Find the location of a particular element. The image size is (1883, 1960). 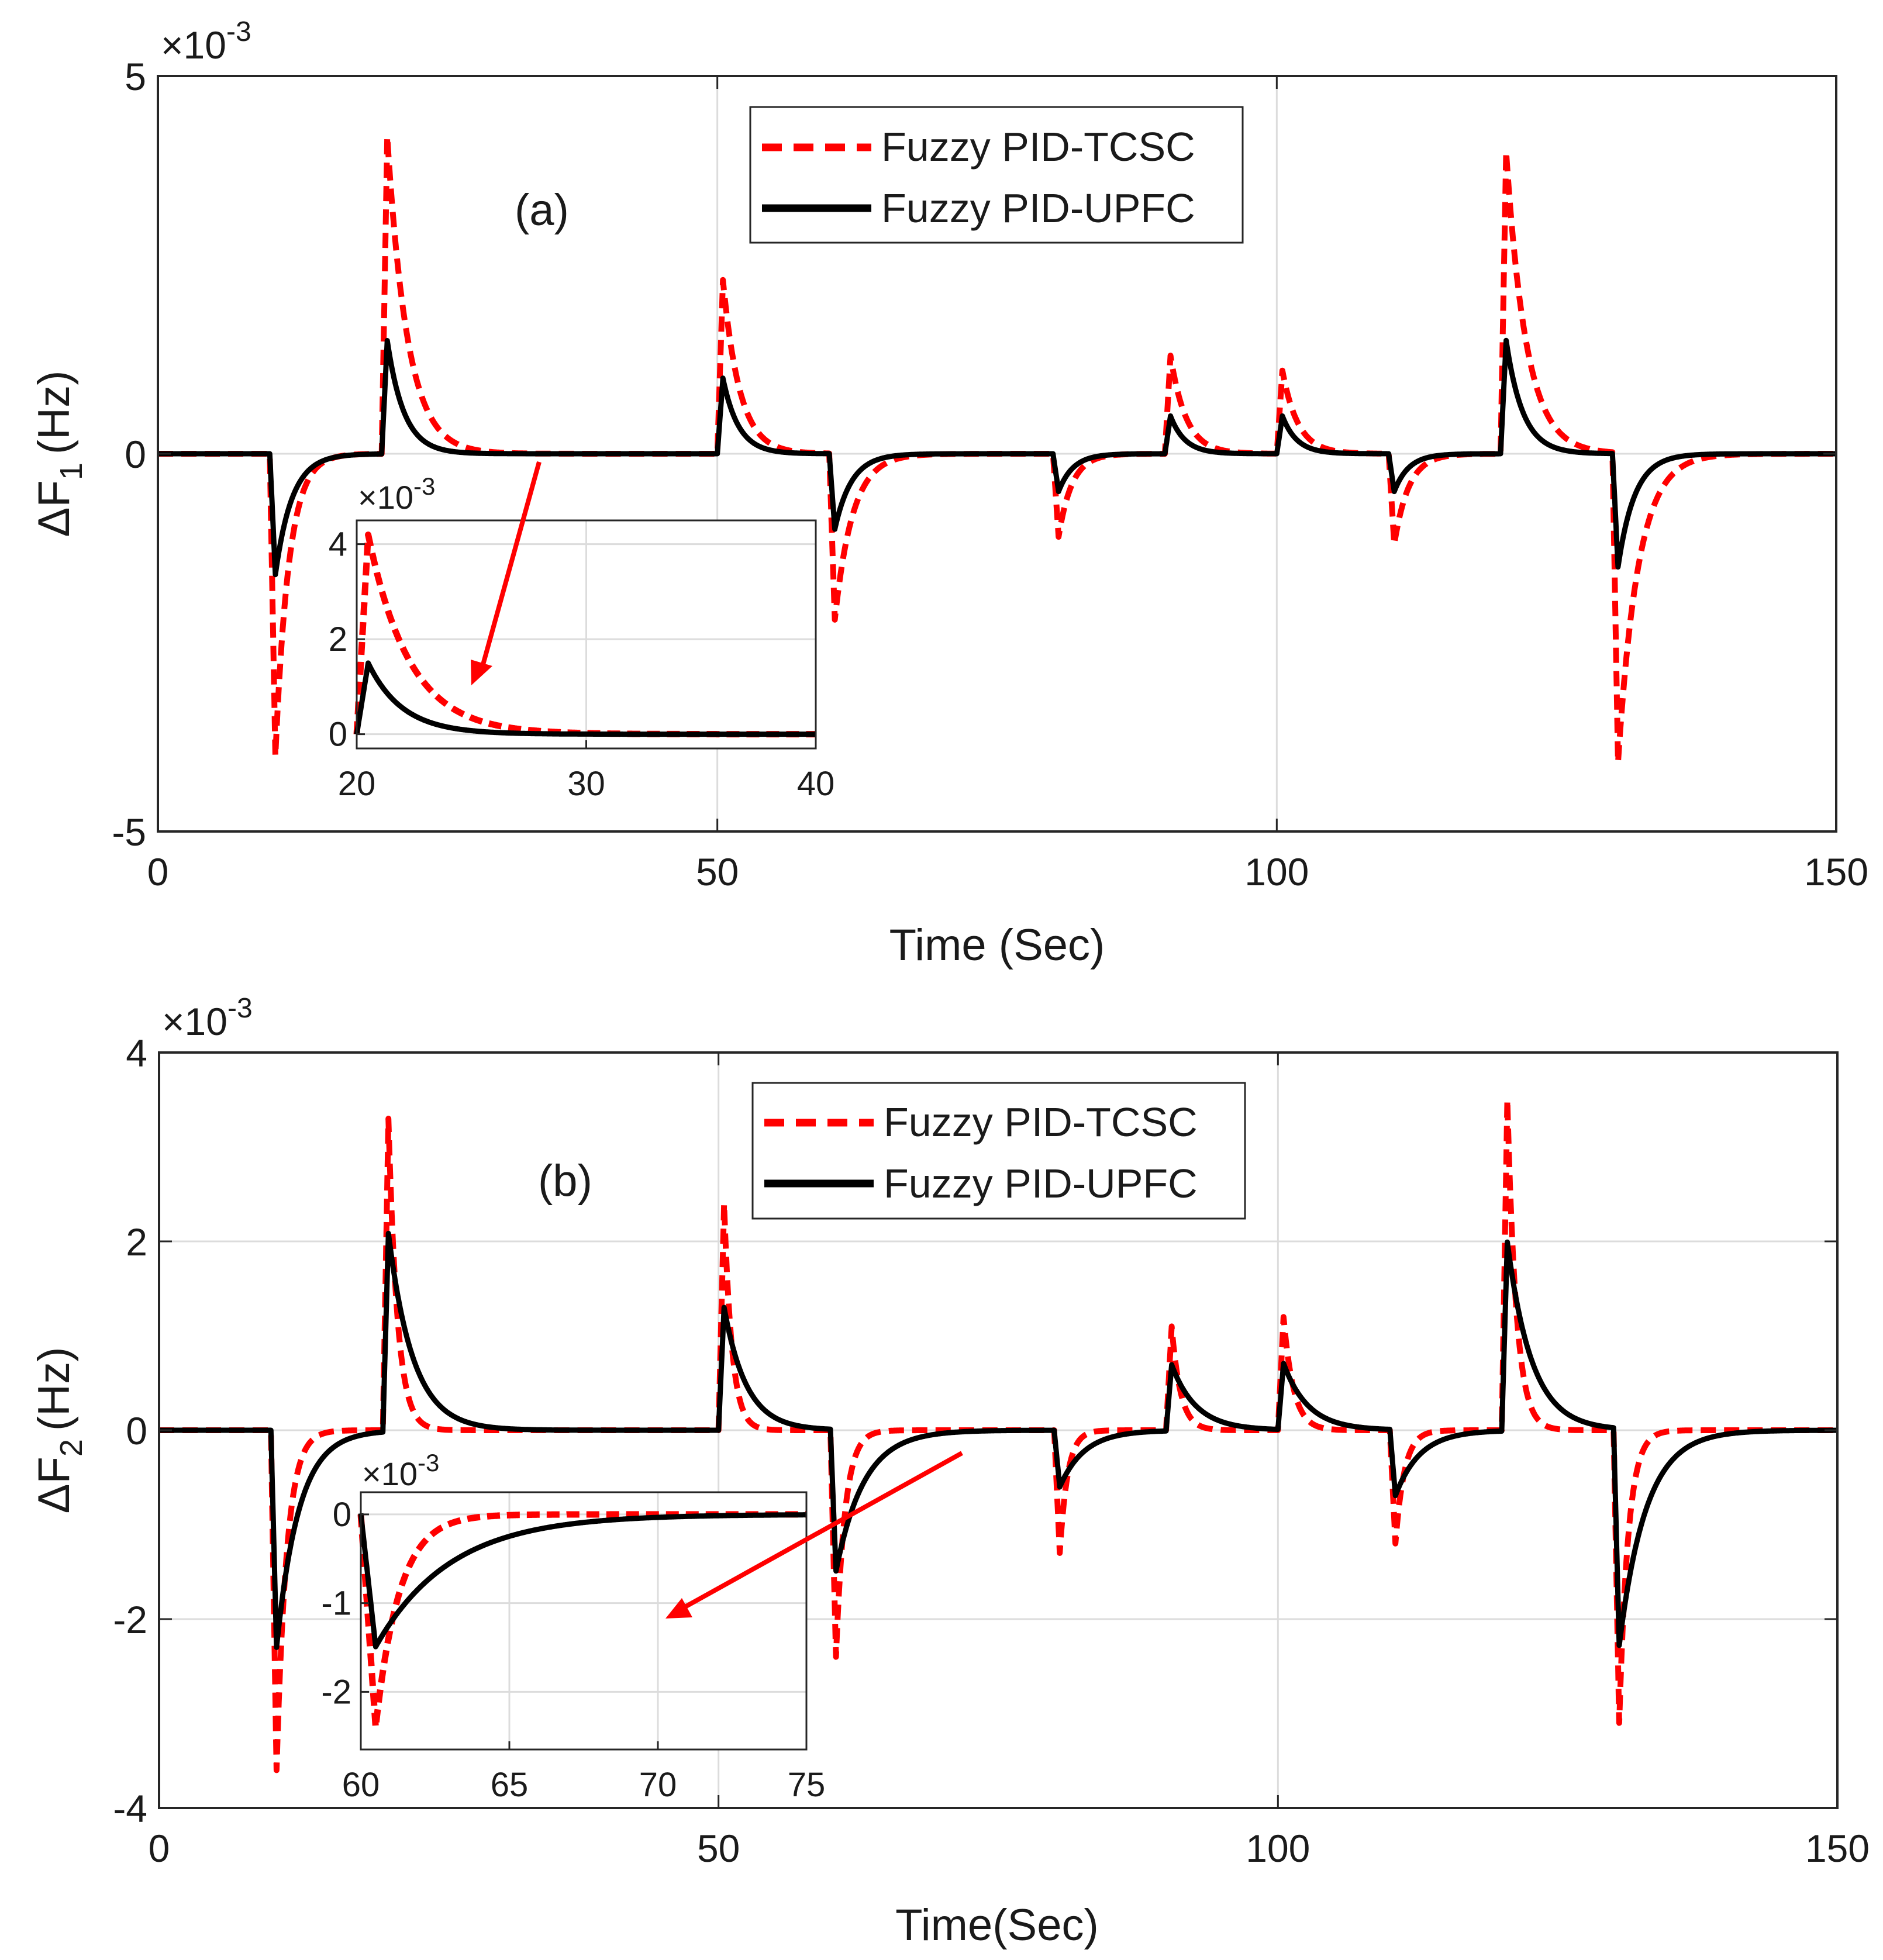

panel-b-exponent-power: -3 is located at coordinates (240, 1009).